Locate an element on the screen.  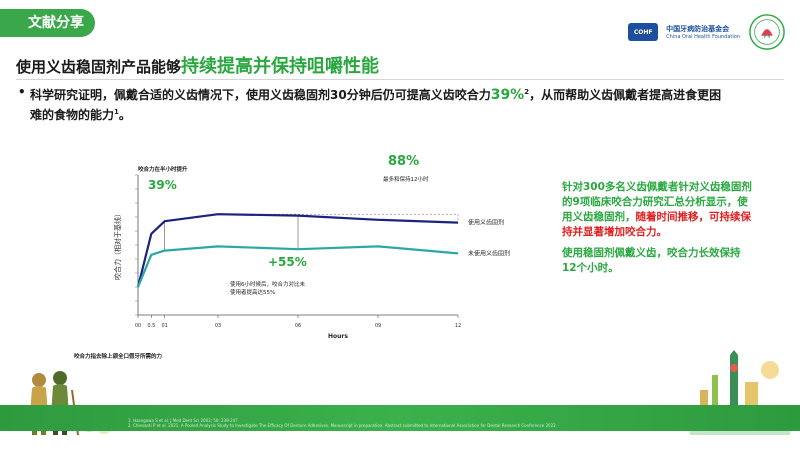
bullet-ref-2: 2 is located at coordinates (527, 92).